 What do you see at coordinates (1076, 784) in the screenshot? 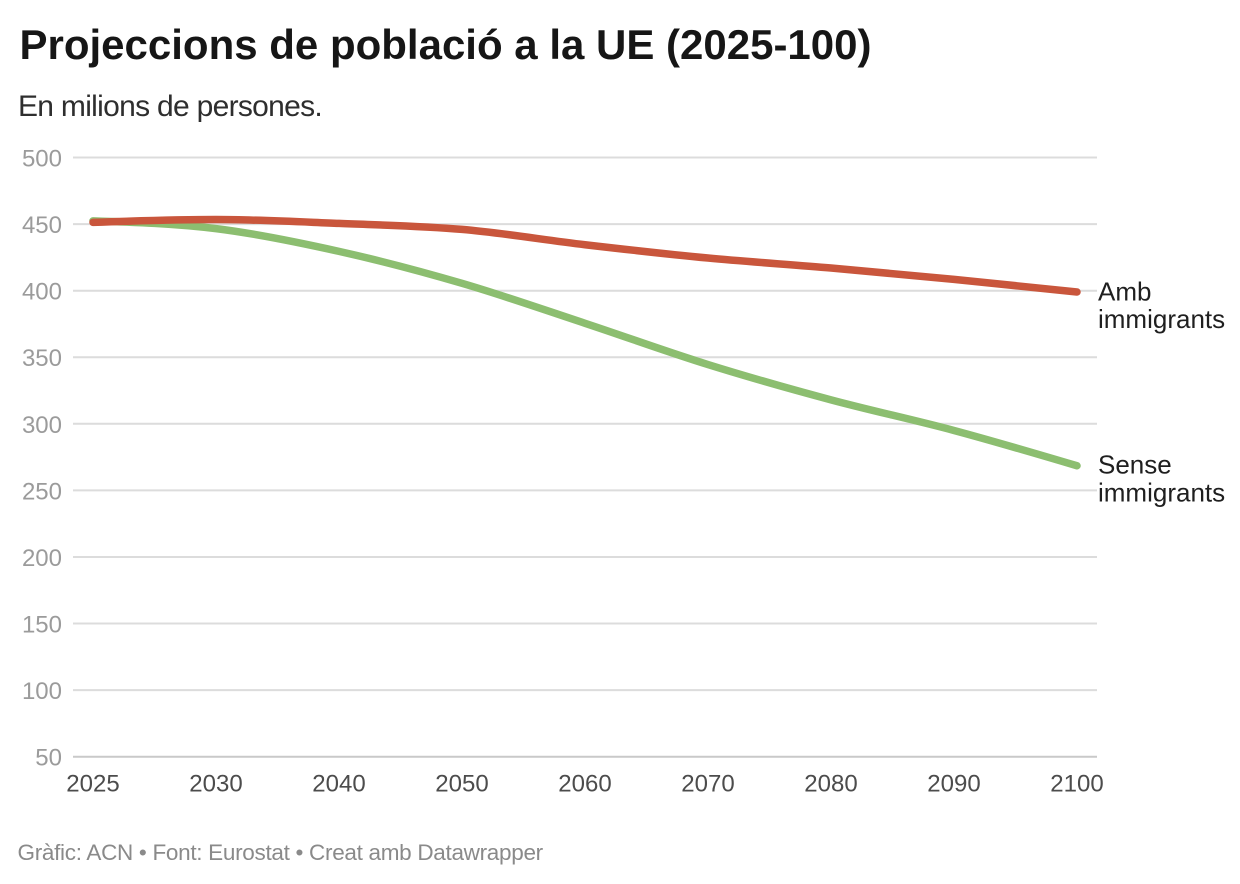
I see `svg-text: 2100` at bounding box center [1076, 784].